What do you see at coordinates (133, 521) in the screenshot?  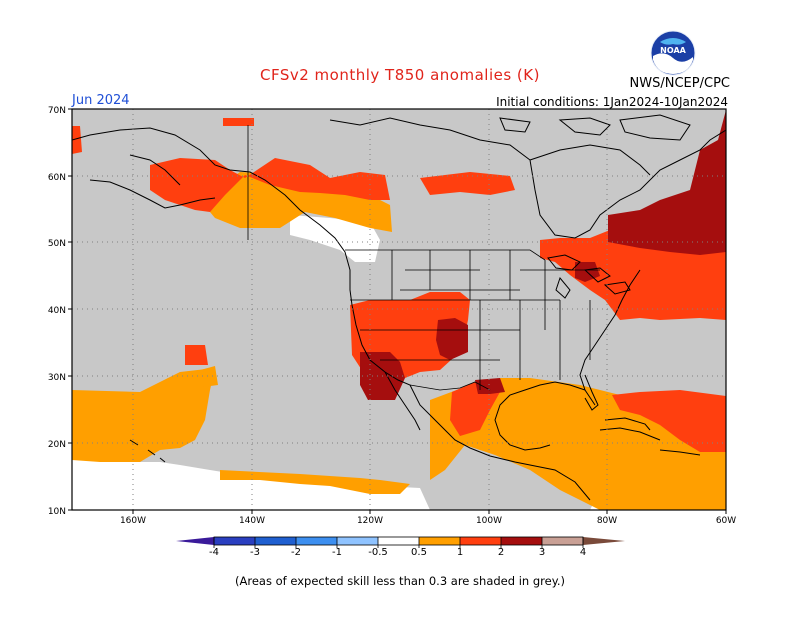 I see `lon-label: 160W` at bounding box center [133, 521].